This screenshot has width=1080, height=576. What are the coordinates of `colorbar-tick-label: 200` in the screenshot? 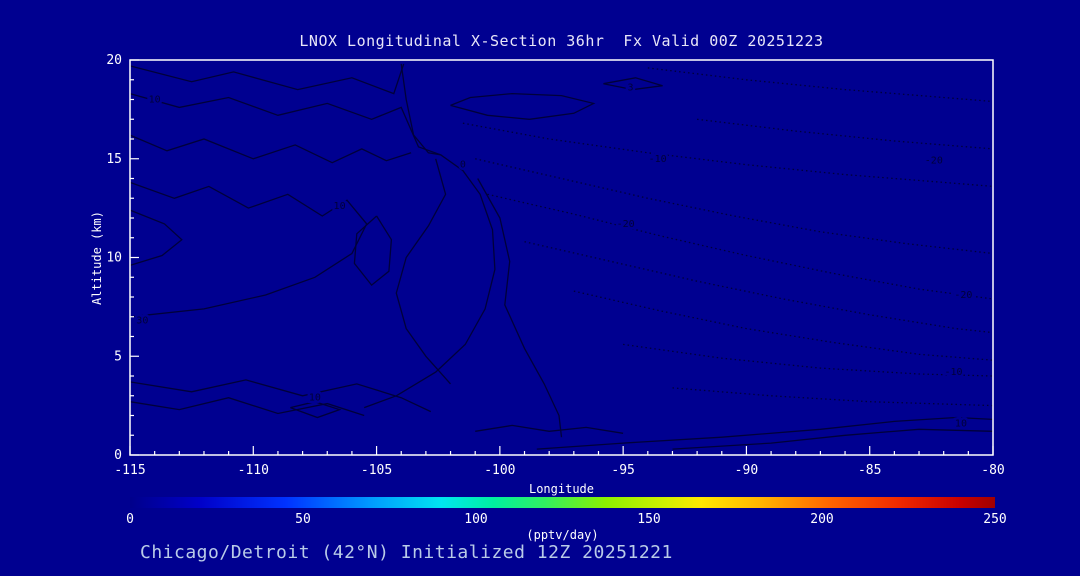 It's located at (822, 519).